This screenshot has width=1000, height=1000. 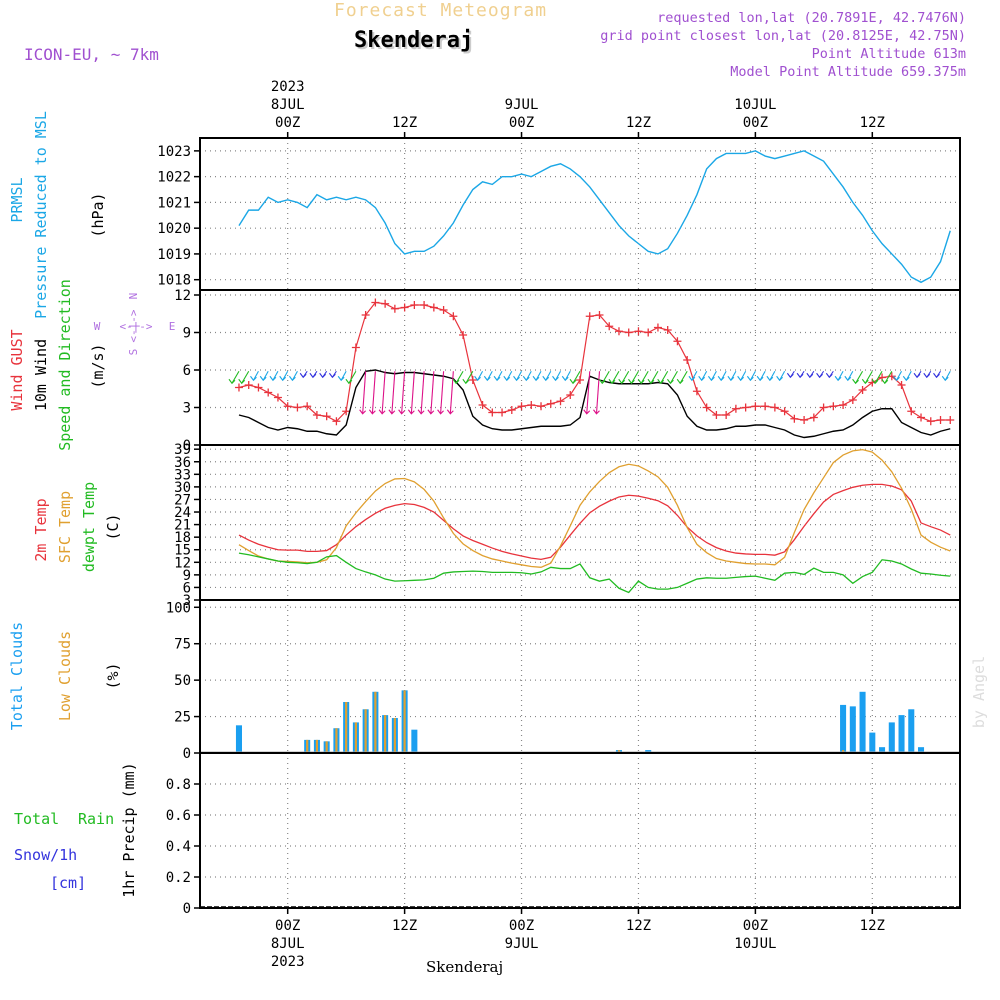 What do you see at coordinates (182, 538) in the screenshot?
I see `temp-ytick-label: 18` at bounding box center [182, 538].